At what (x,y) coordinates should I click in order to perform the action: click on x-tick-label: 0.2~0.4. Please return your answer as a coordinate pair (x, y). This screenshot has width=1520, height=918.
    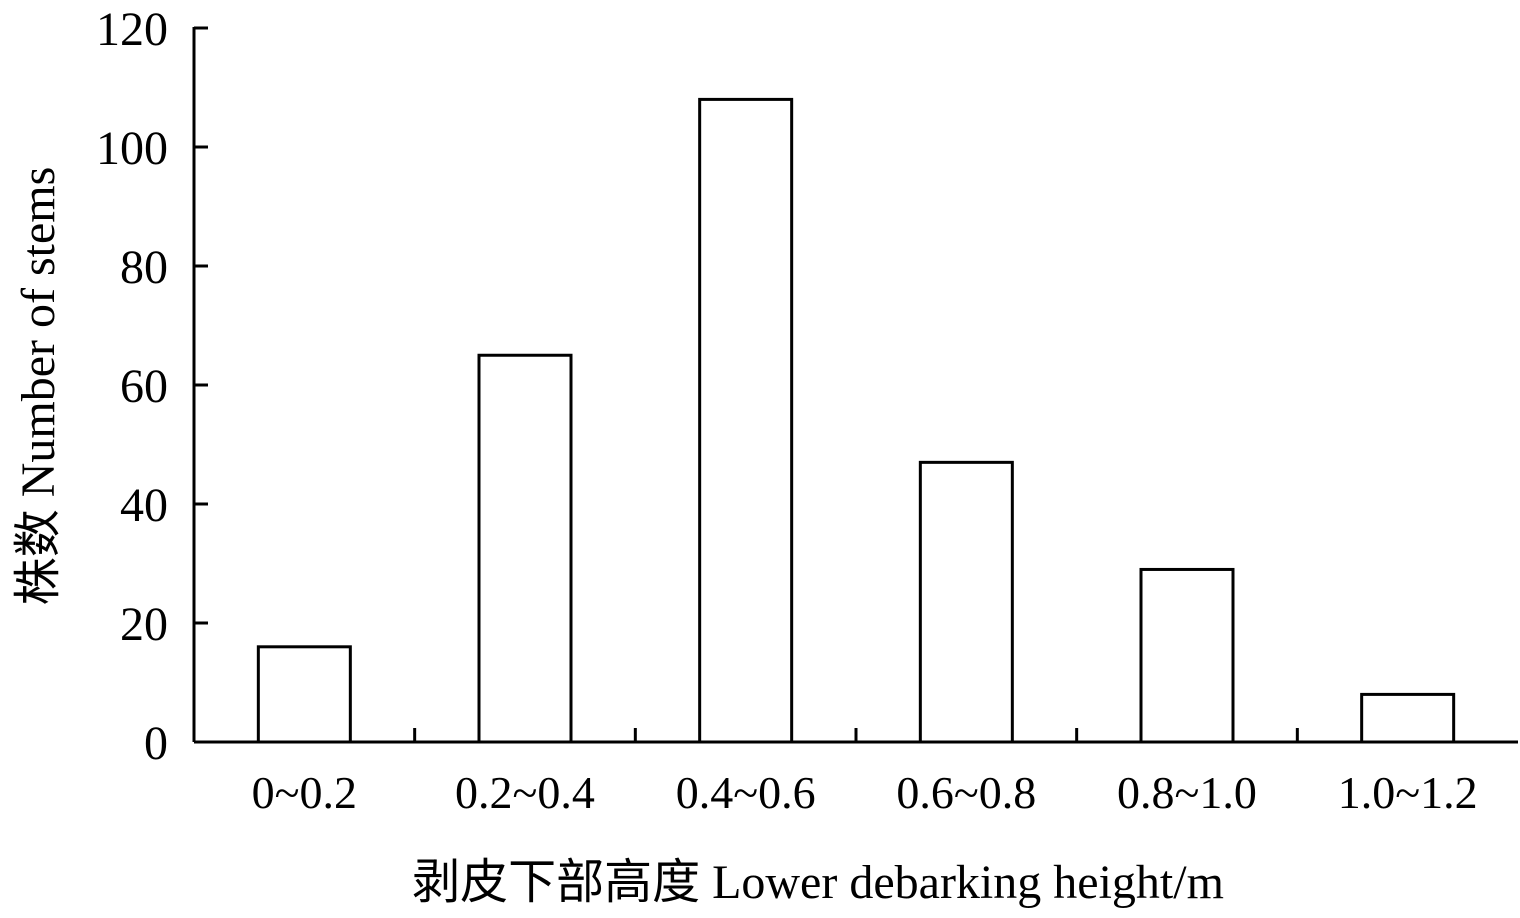
    Looking at the image, I should click on (525, 792).